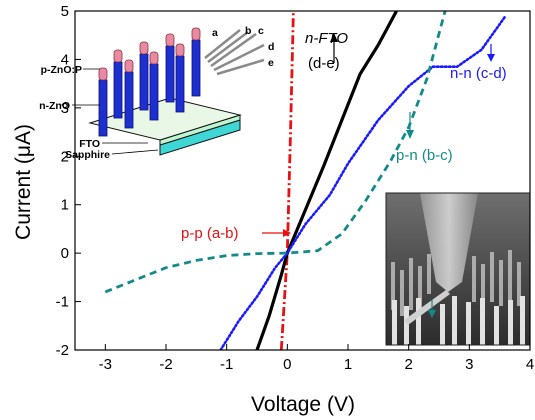 This screenshot has width=535, height=420. I want to click on y-tick-label-0: -2, so click(62, 350).